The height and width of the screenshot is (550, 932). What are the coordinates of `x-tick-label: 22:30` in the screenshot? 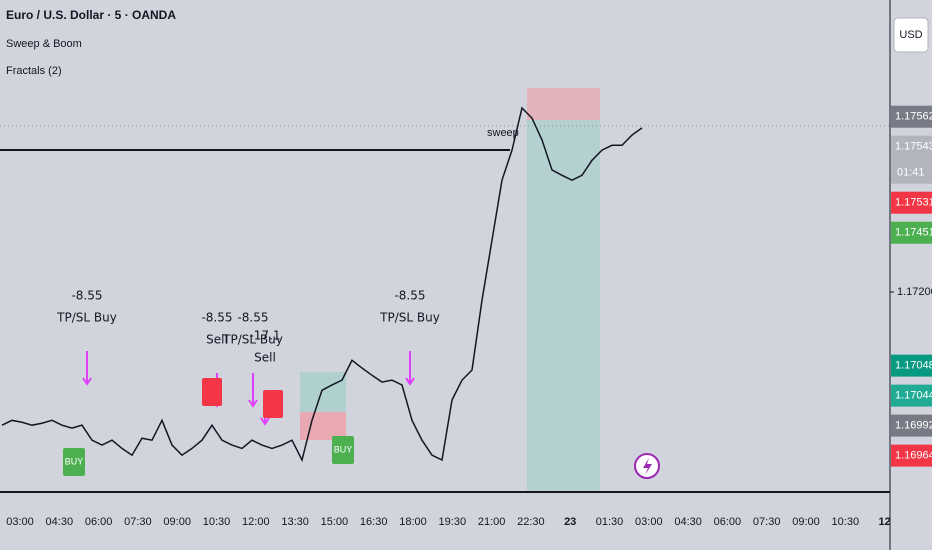 It's located at (531, 522).